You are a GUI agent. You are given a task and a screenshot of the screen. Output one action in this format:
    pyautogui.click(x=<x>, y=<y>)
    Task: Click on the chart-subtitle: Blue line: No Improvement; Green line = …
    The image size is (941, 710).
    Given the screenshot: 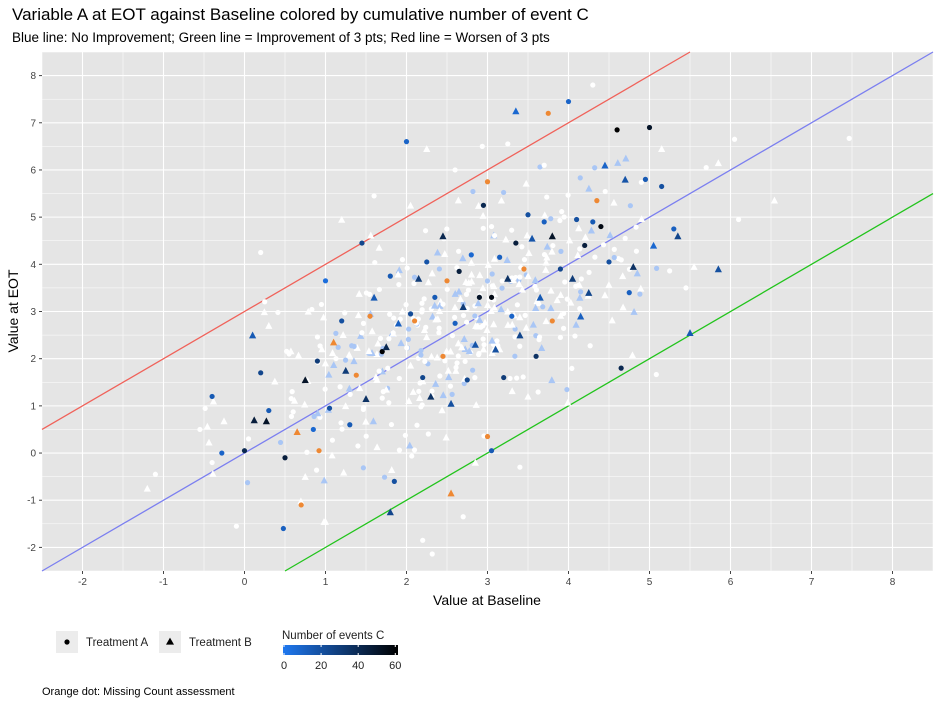 What is the action you would take?
    pyautogui.click(x=281, y=37)
    